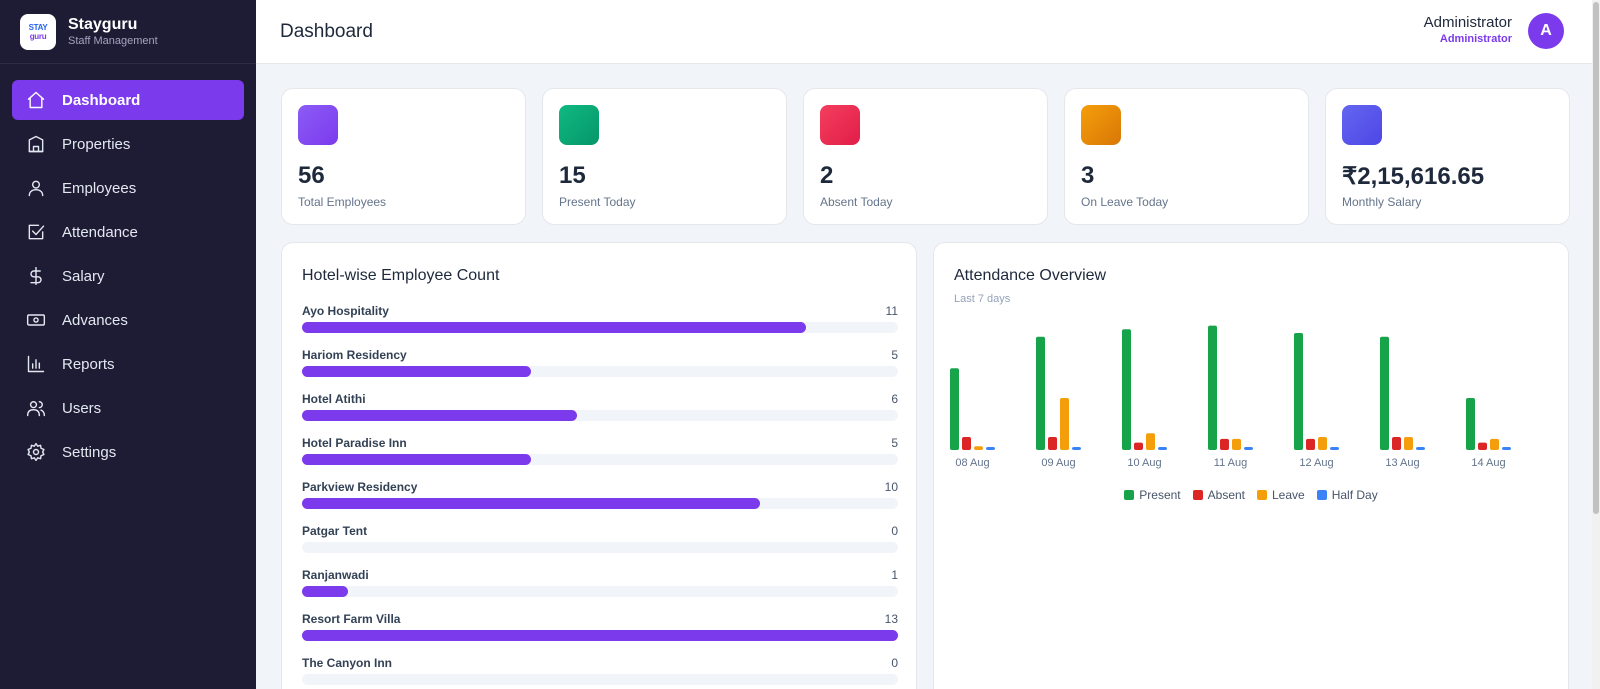  I want to click on hotel-row: Parkview Residency 10, so click(600, 497).